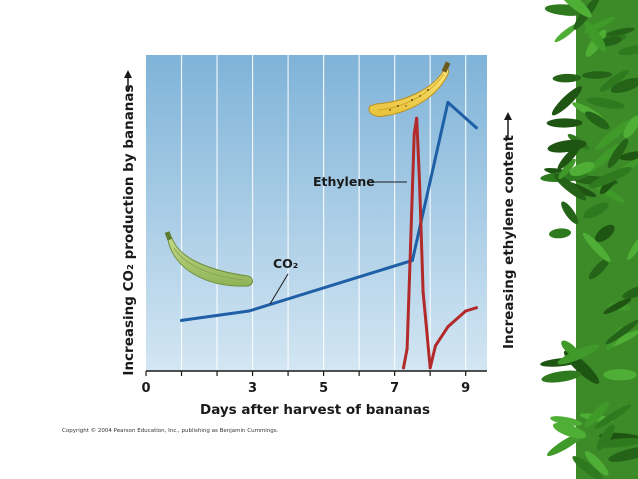 Image resolution: width=638 pixels, height=479 pixels. What do you see at coordinates (508, 126) in the screenshot?
I see `right-y-axis-arrow` at bounding box center [508, 126].